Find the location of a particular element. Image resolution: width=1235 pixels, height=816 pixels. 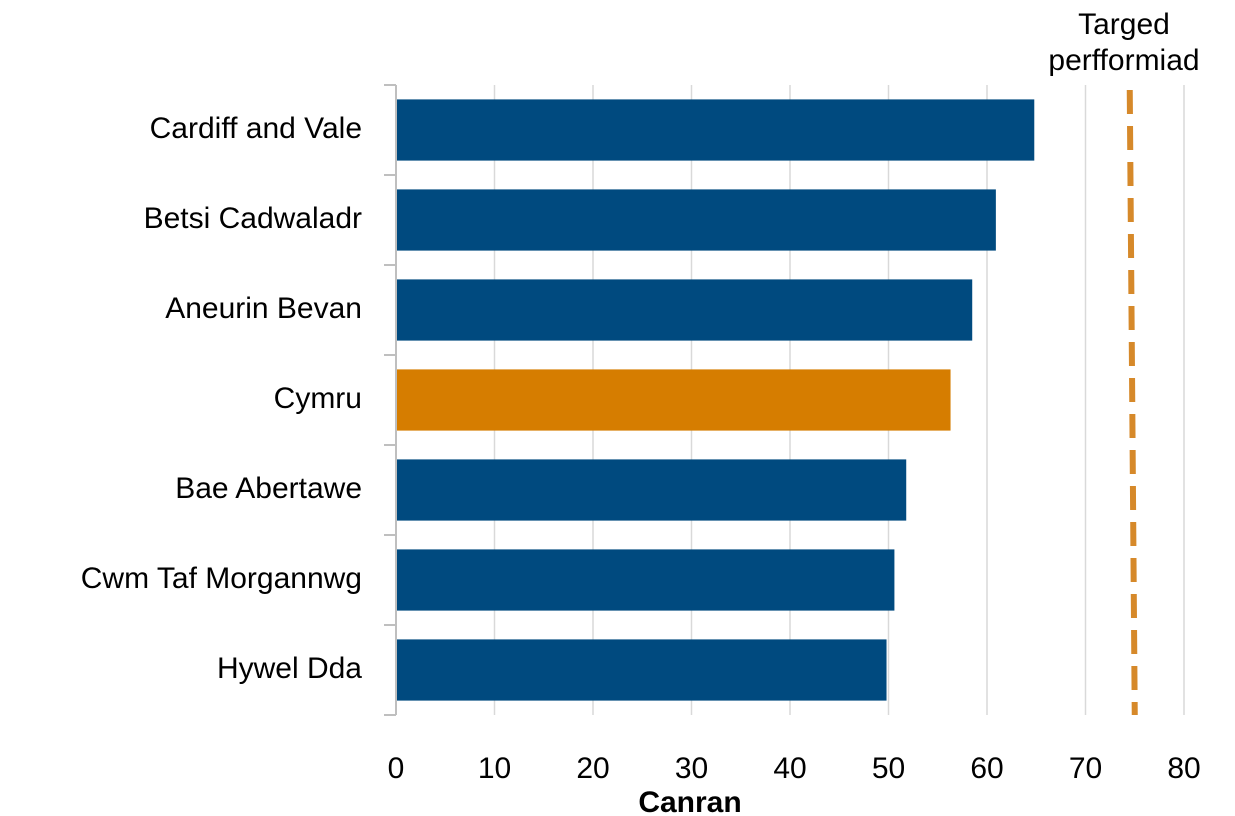

x-tick-label-70: 70 is located at coordinates (1085, 768).